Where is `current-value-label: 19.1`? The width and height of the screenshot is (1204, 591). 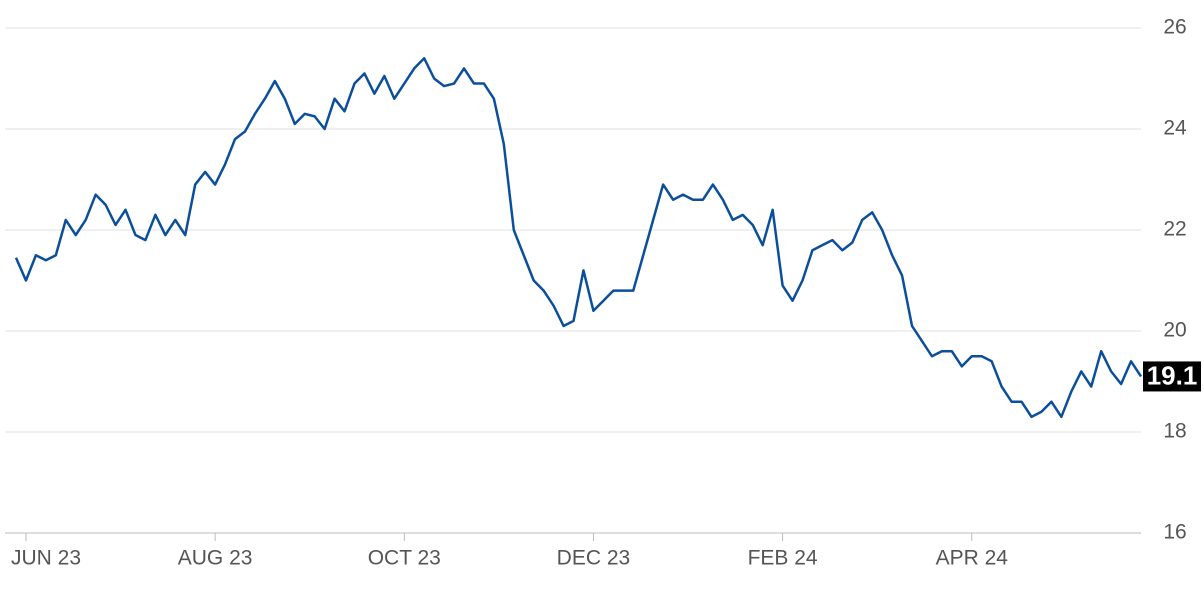 current-value-label: 19.1 is located at coordinates (1172, 375).